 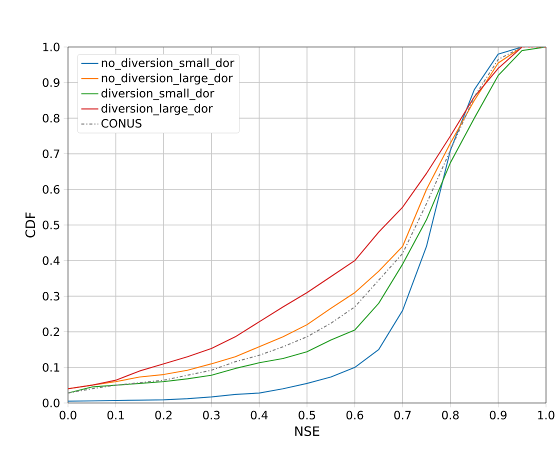 What do you see at coordinates (30, 225) in the screenshot?
I see `y-axis-title: CDF` at bounding box center [30, 225].